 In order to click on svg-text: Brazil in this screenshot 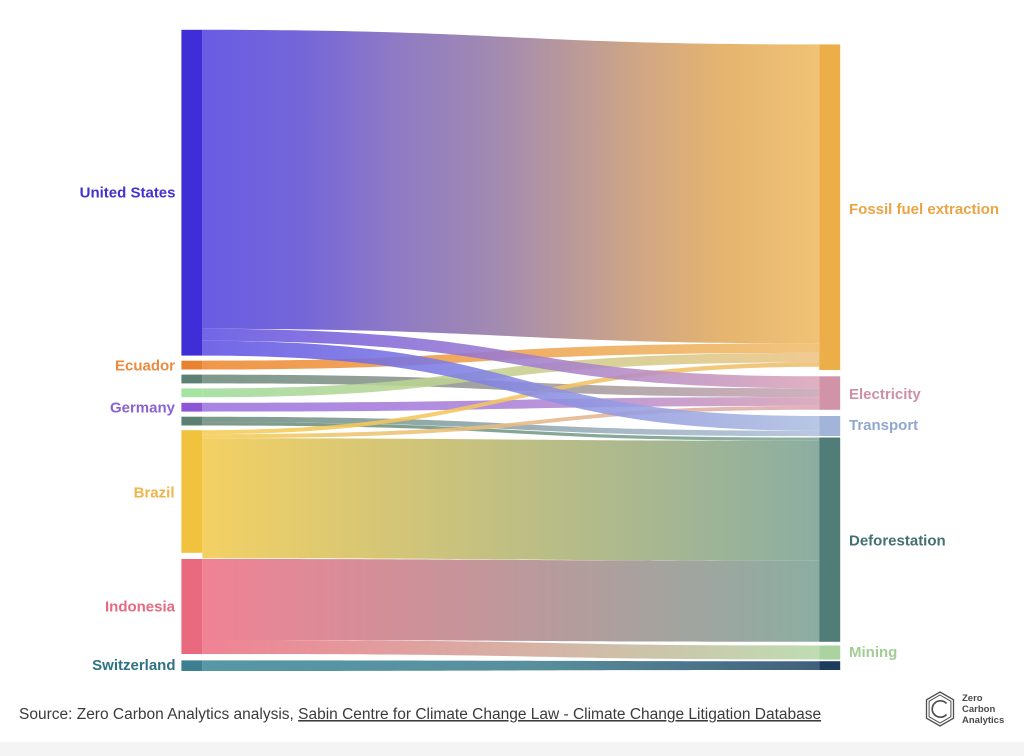, I will do `click(154, 493)`.